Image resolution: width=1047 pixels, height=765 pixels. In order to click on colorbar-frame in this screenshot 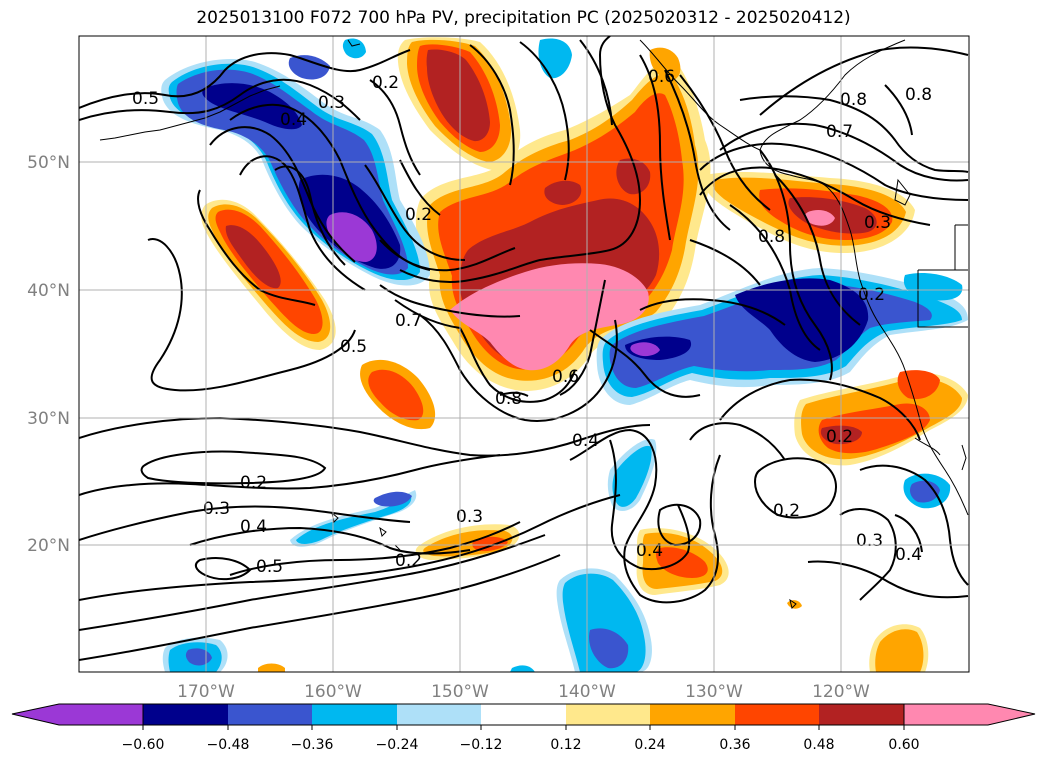, I will do `click(523, 714)`.